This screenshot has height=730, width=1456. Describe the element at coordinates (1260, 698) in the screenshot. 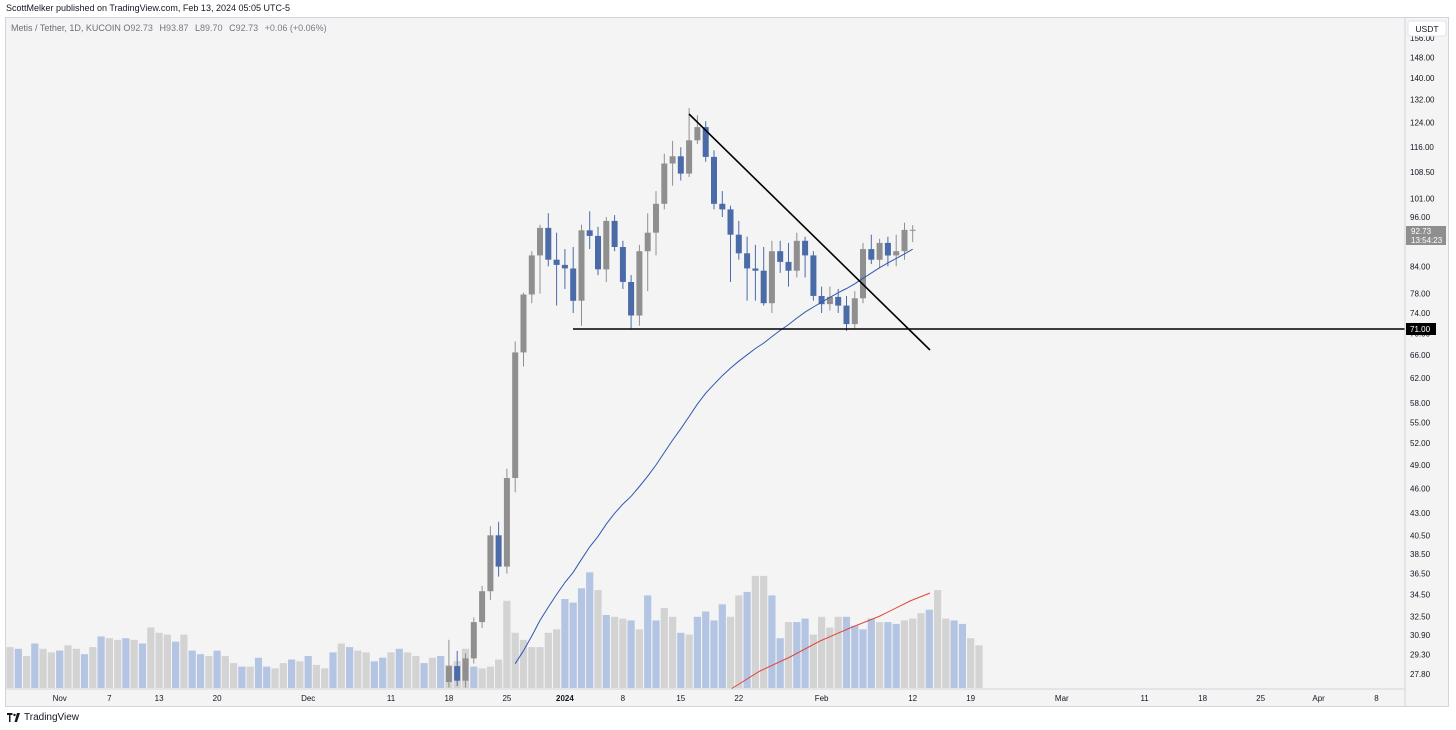

I see `time-tick-label: 25` at that location.